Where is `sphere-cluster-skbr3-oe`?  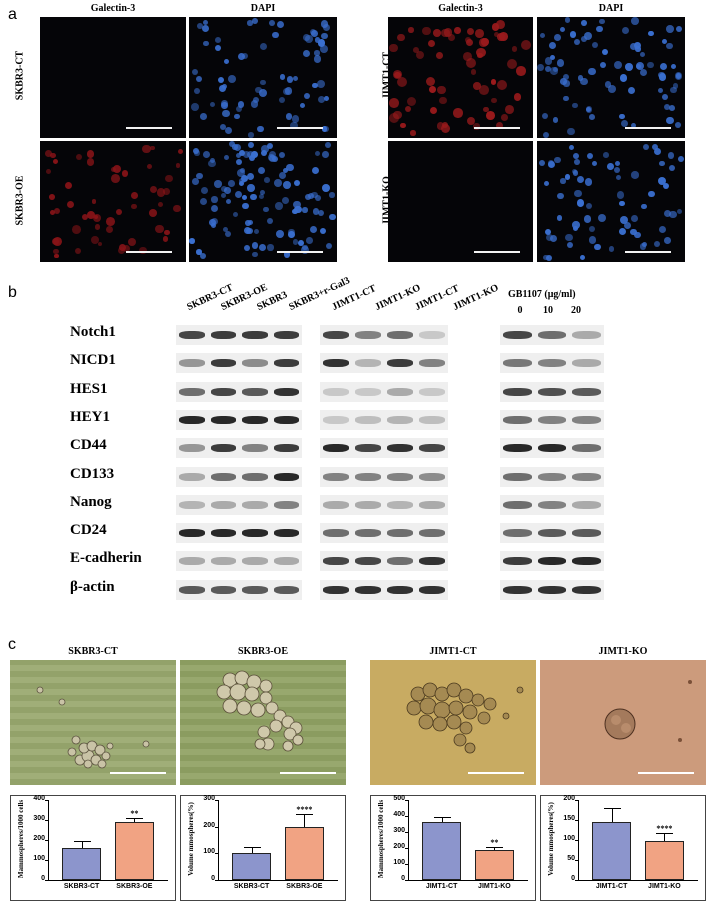
sphere-cluster-skbr3-oe is located at coordinates (260, 711).